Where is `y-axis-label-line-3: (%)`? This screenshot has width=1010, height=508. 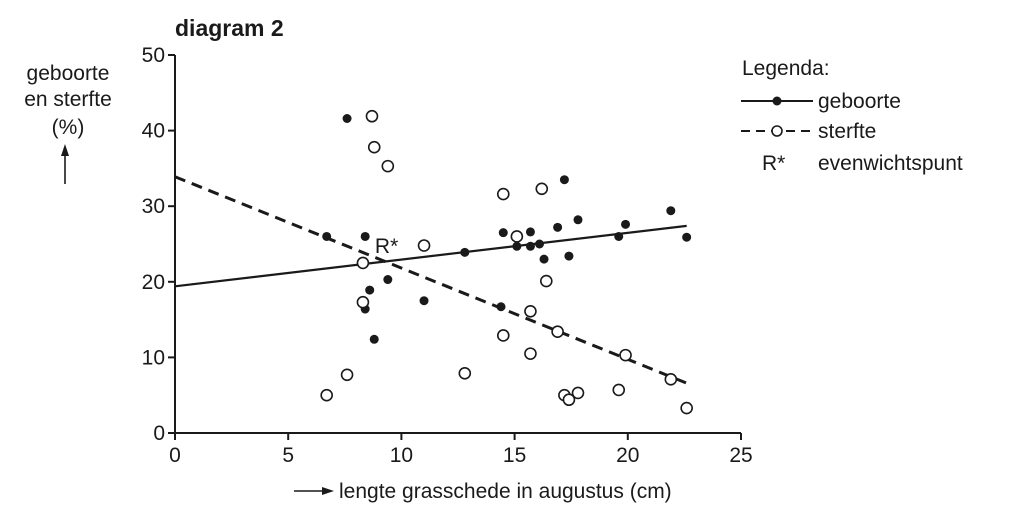 y-axis-label-line-3: (%) is located at coordinates (68, 127).